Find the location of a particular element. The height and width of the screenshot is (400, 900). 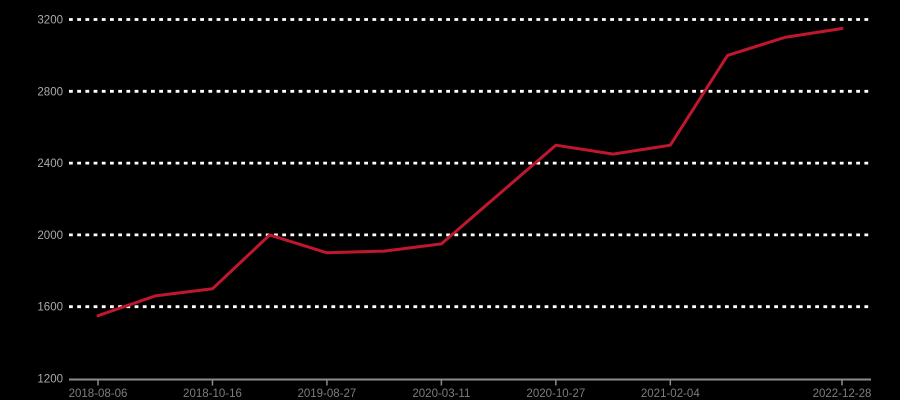

y-axis-tick-label: 2000 is located at coordinates (50, 236).